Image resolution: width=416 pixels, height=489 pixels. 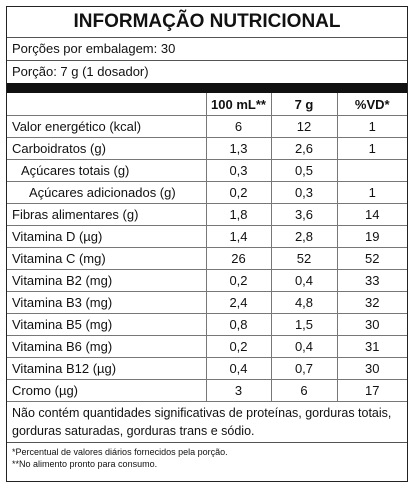 I want to click on nutrient-row: Açúcares totais (g) 0,3 0,5, so click(x=207, y=170).